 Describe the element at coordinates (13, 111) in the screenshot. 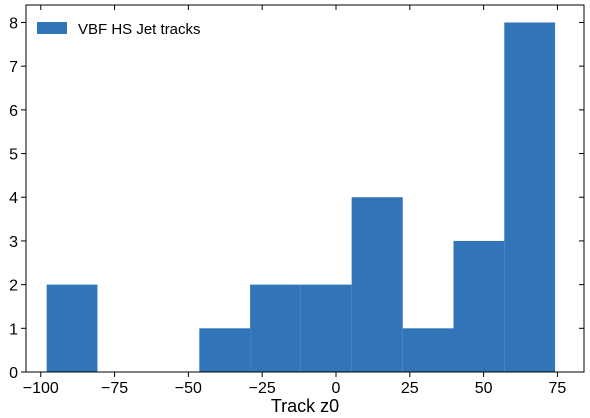

I see `y-tick-label-6: 6` at that location.